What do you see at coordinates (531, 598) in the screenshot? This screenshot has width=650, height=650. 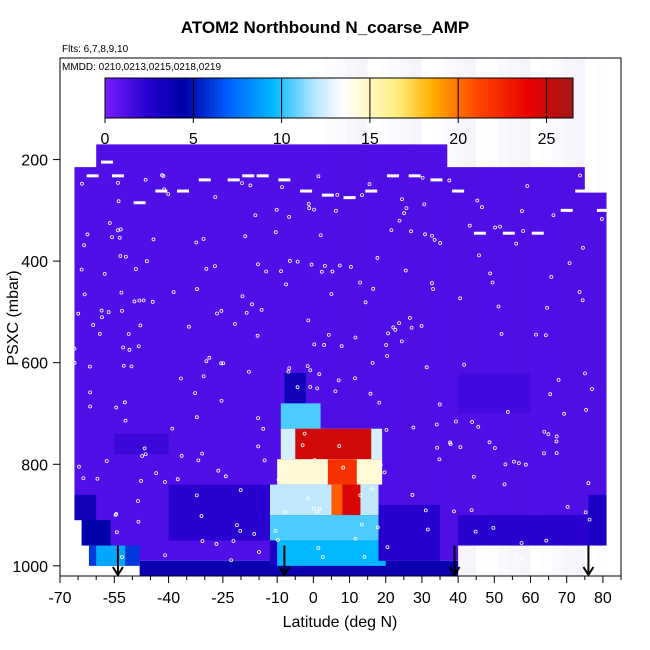 I see `x-tick-label: 60` at bounding box center [531, 598].